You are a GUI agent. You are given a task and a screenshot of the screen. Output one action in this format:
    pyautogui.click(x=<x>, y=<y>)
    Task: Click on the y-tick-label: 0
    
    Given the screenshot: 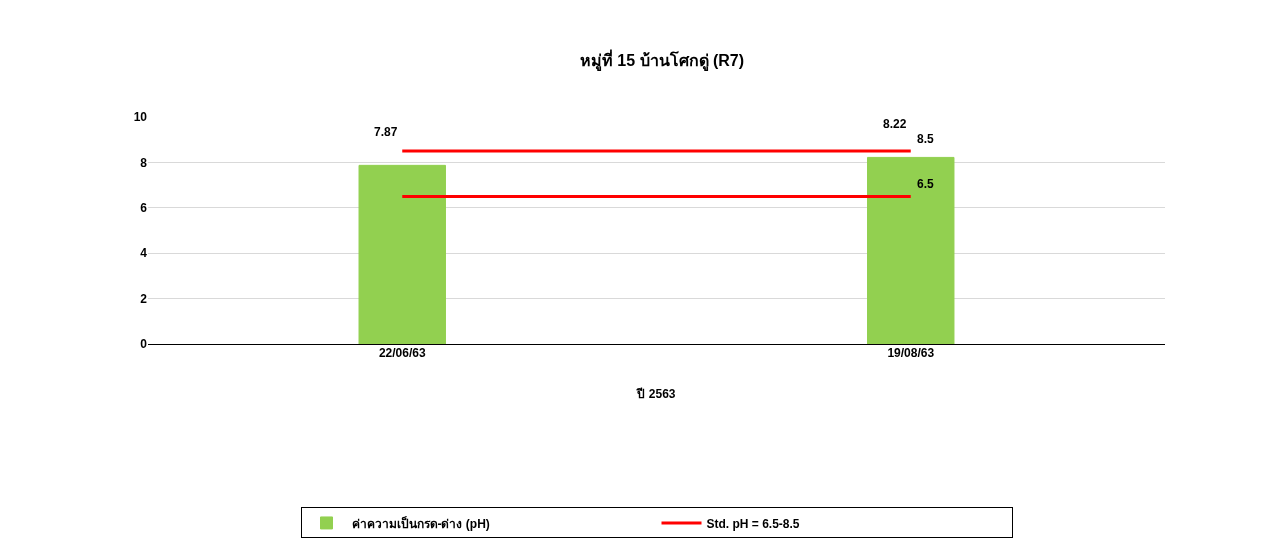 What is the action you would take?
    pyautogui.click(x=144, y=344)
    